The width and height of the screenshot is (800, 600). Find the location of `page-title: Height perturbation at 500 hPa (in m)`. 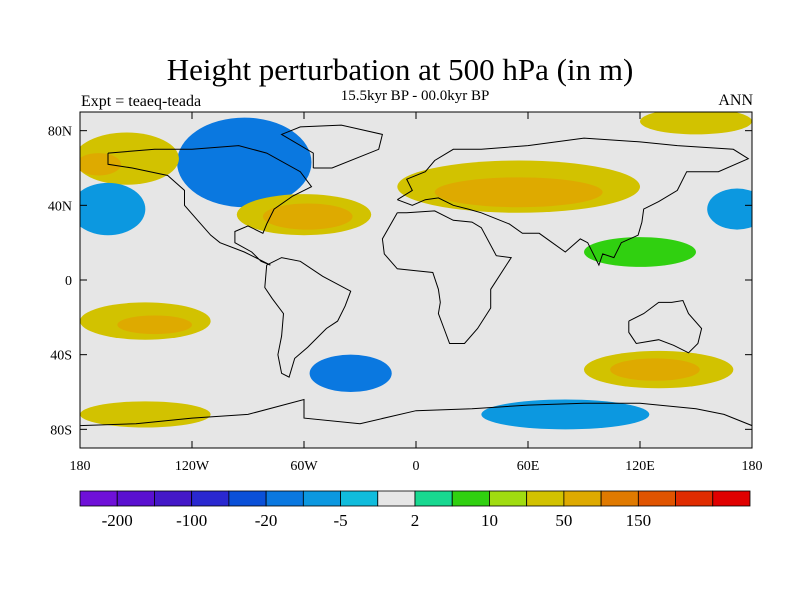

page-title: Height perturbation at 500 hPa (in m) is located at coordinates (400, 69).